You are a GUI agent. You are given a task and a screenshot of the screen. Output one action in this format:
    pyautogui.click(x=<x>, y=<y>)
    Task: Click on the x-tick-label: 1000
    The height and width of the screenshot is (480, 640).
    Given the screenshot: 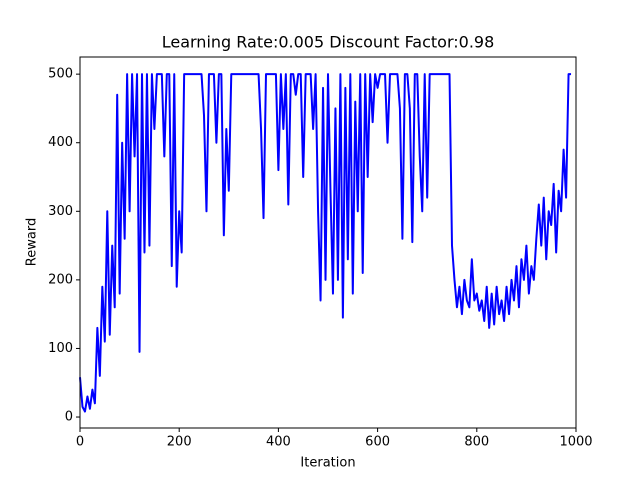 What is the action you would take?
    pyautogui.click(x=575, y=442)
    